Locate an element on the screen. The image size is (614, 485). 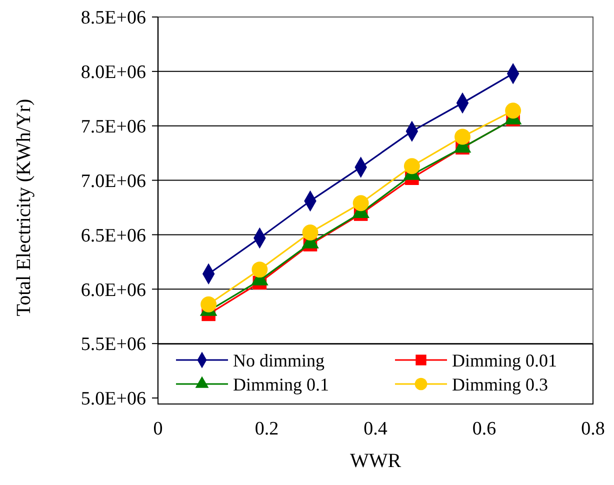
y-axis-title: Total Electricity (KWh/Yr) is located at coordinates (24, 207).